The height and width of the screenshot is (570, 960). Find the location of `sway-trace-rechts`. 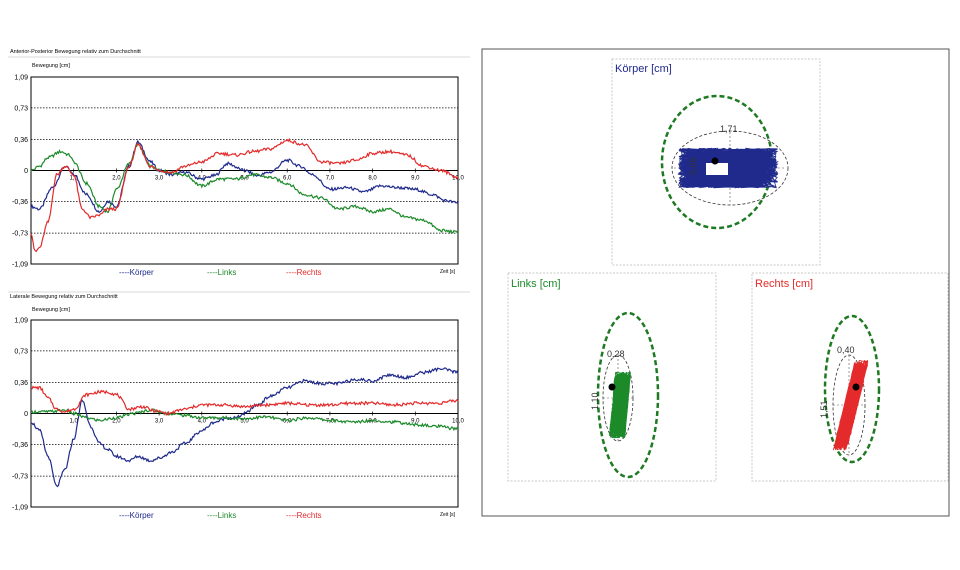

sway-trace-rechts is located at coordinates (850, 405).